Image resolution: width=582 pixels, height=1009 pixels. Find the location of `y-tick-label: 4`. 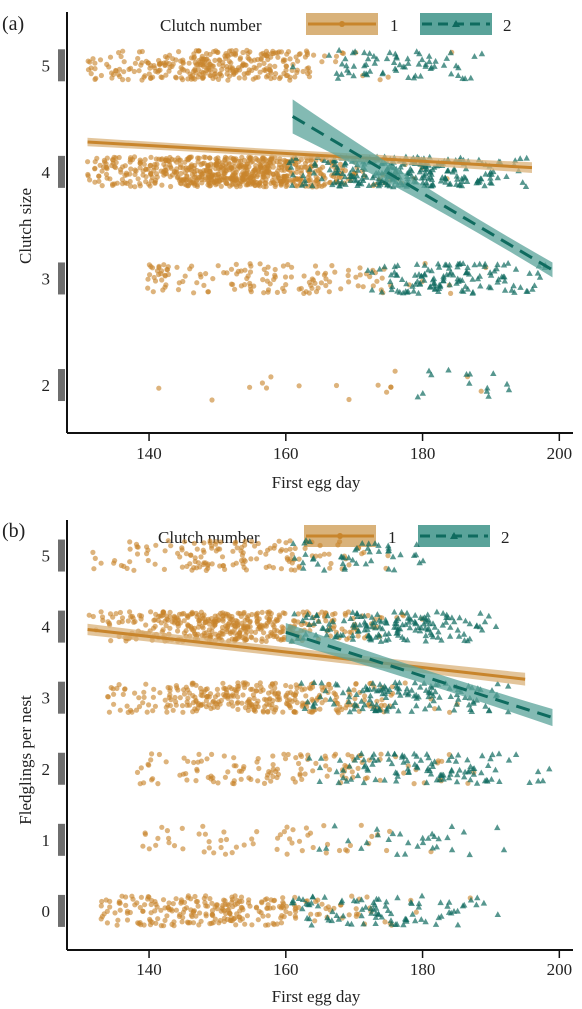

y-tick-label: 4 is located at coordinates (46, 172).